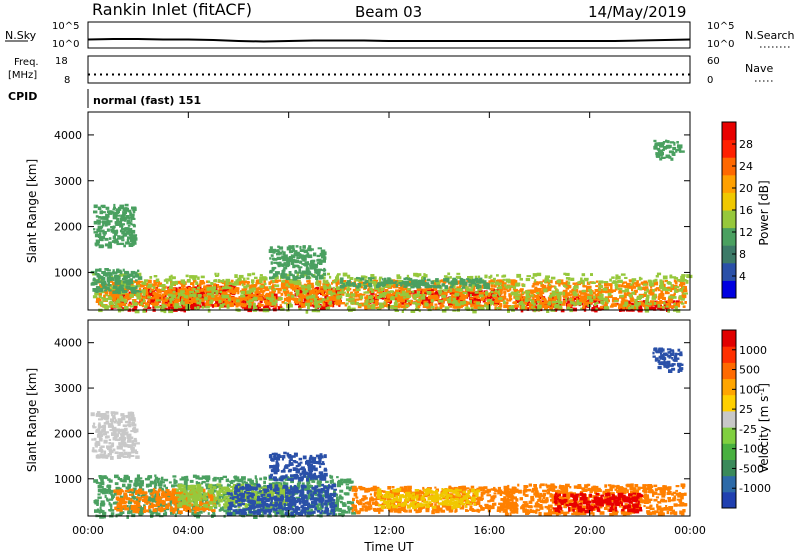  What do you see at coordinates (32, 211) in the screenshot?
I see `power-ylabel: Slant Range [km]` at bounding box center [32, 211].